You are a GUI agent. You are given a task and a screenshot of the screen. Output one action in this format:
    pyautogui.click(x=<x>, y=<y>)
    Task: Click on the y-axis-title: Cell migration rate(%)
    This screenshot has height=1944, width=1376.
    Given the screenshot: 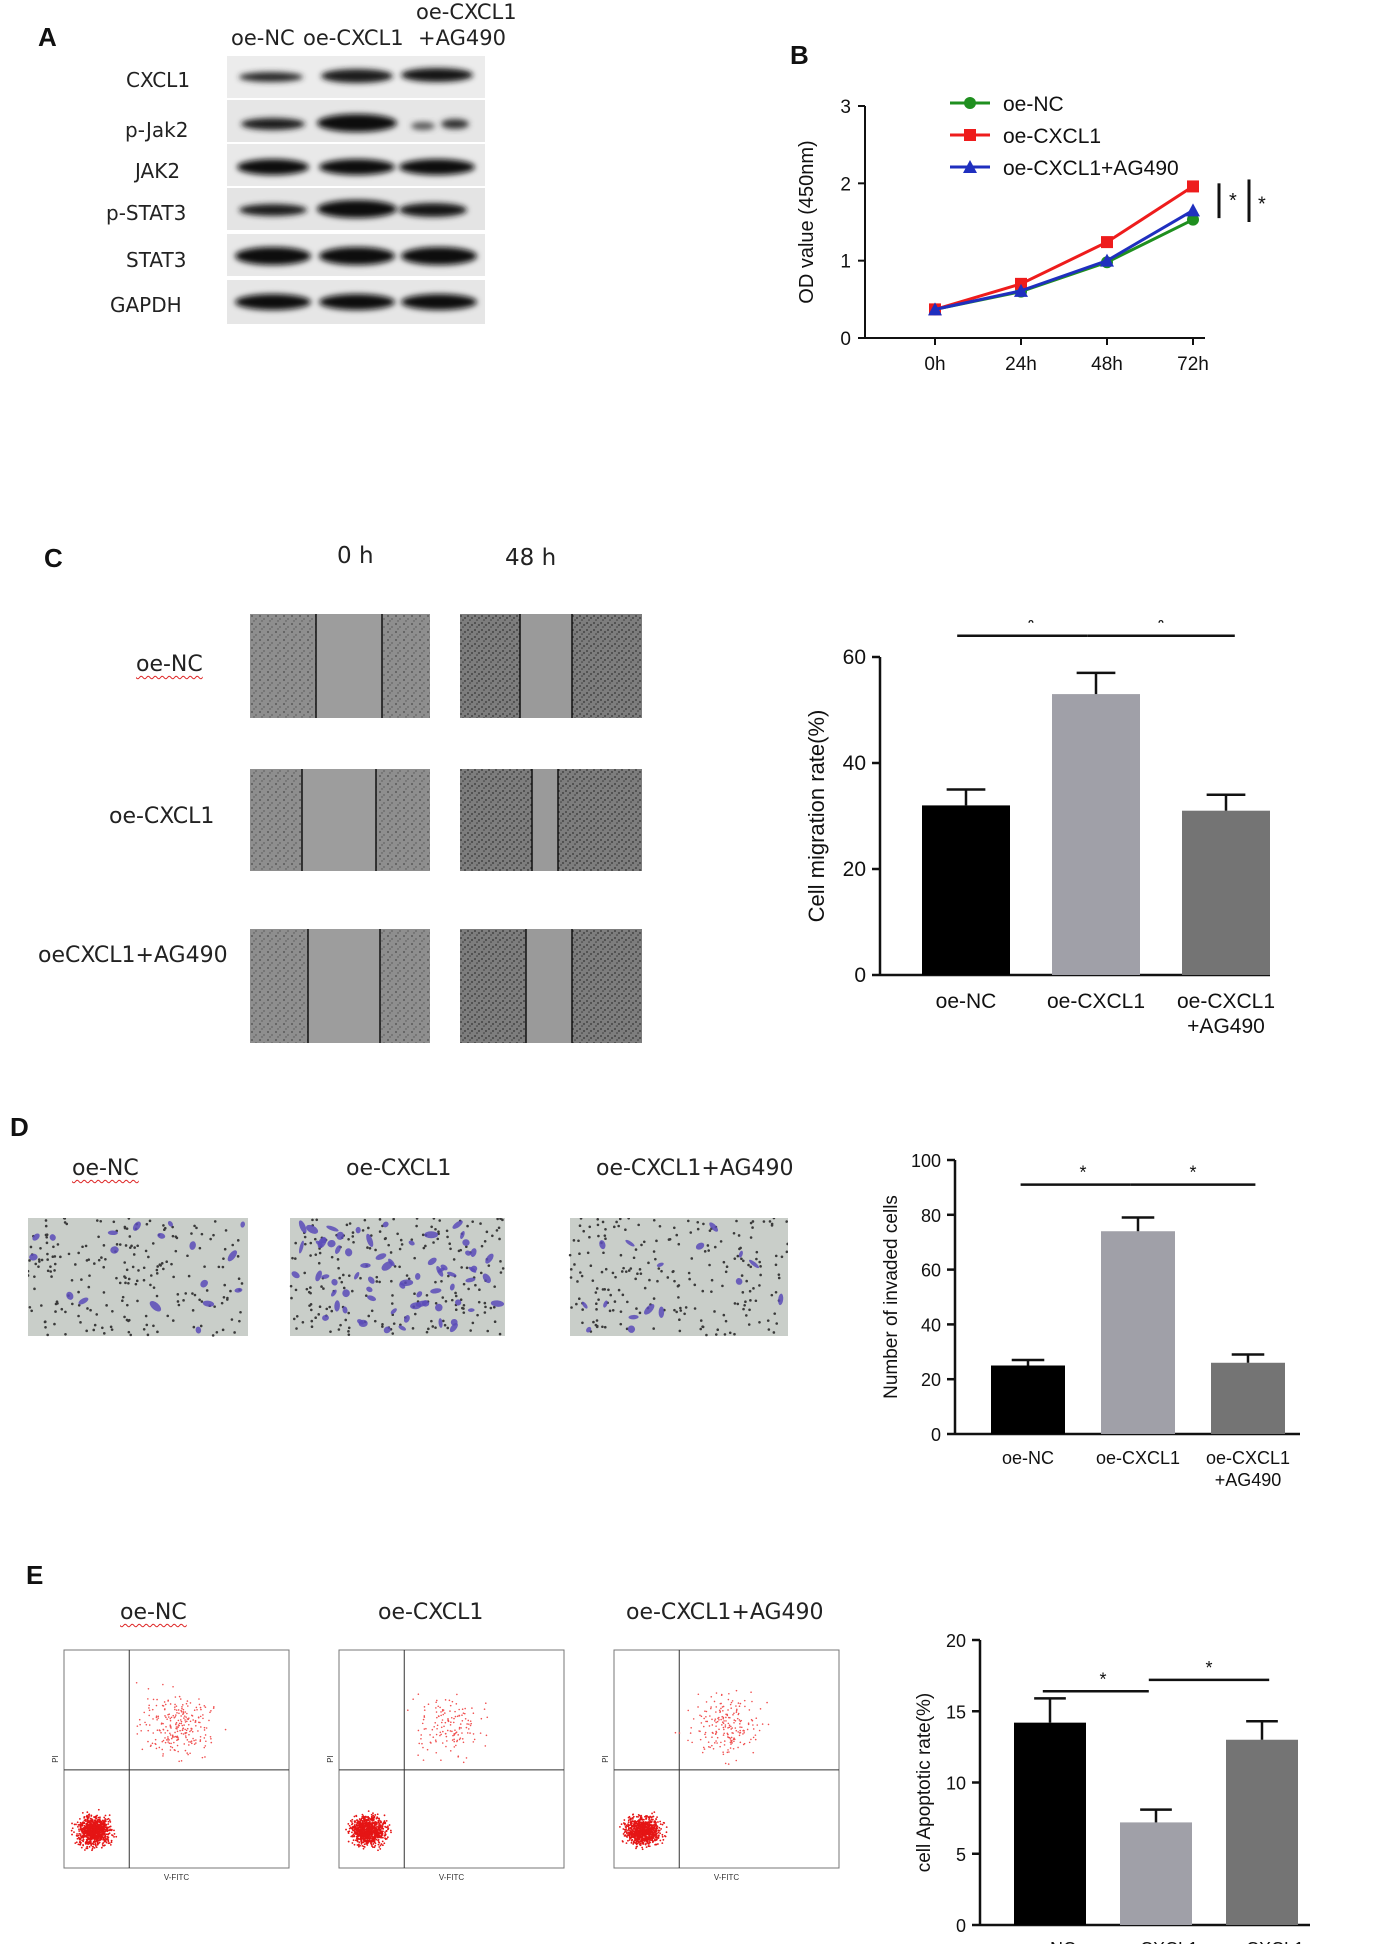 What is the action you would take?
    pyautogui.click(x=816, y=816)
    